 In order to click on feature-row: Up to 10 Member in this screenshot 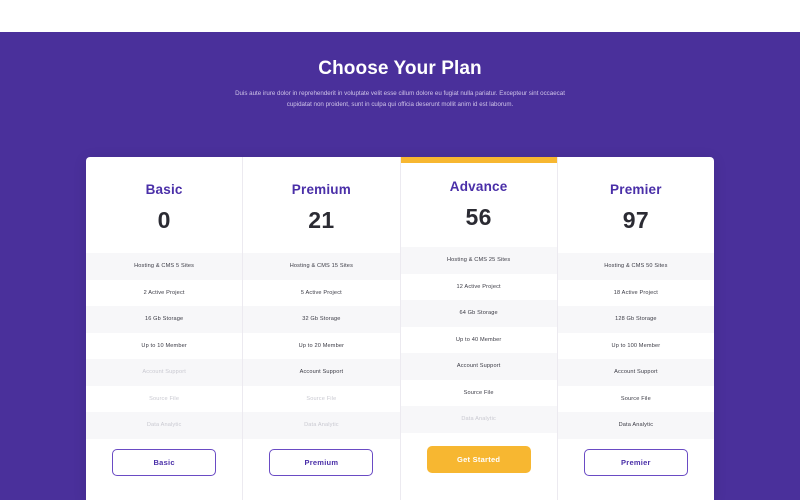, I will do `click(164, 345)`.